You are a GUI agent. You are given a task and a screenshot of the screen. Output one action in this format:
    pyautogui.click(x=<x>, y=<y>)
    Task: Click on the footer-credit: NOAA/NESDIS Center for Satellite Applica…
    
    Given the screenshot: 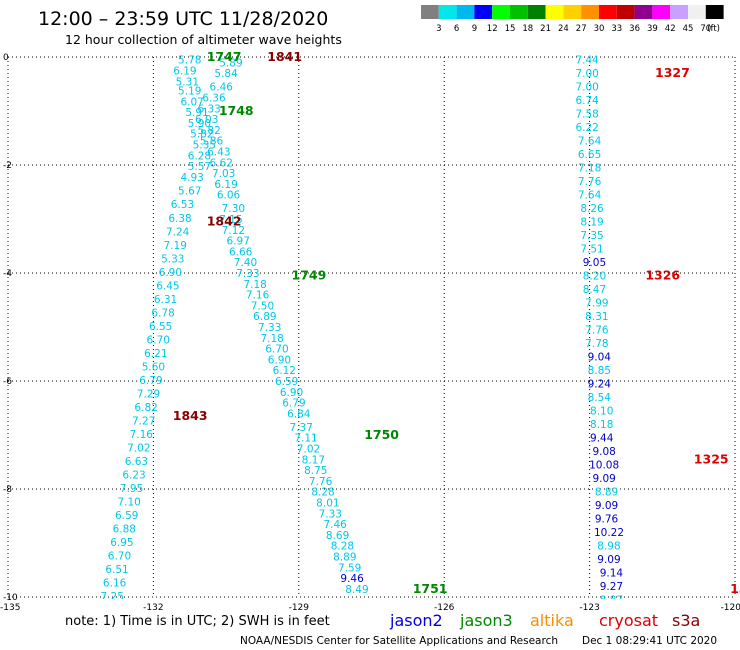 What is the action you would take?
    pyautogui.click(x=399, y=641)
    